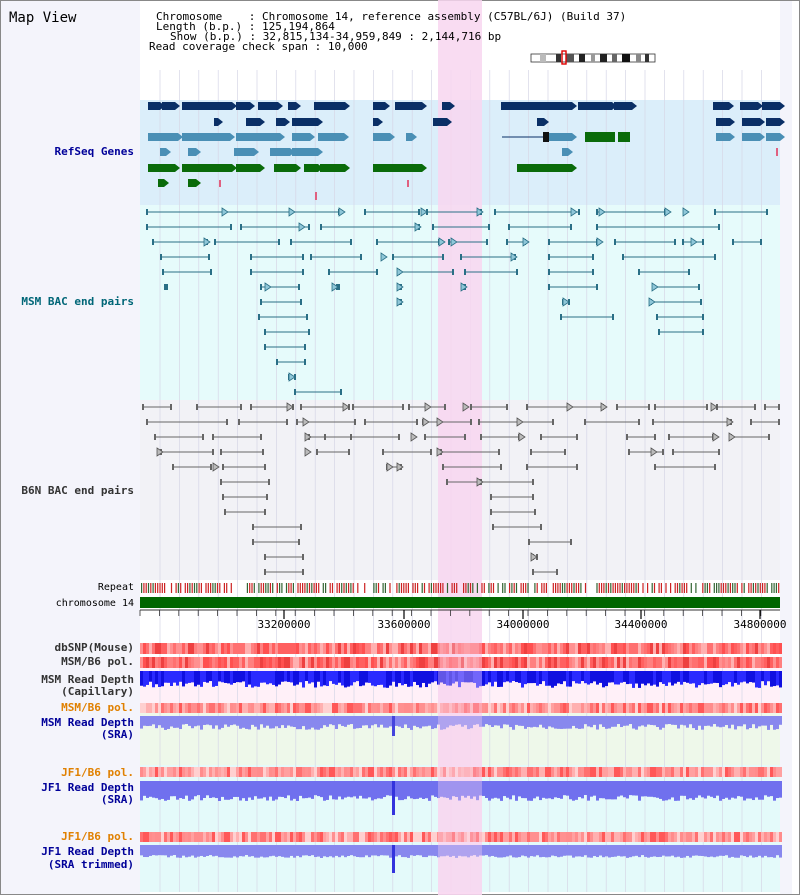 The height and width of the screenshot is (895, 800). I want to click on highlight-region, so click(460, 447).